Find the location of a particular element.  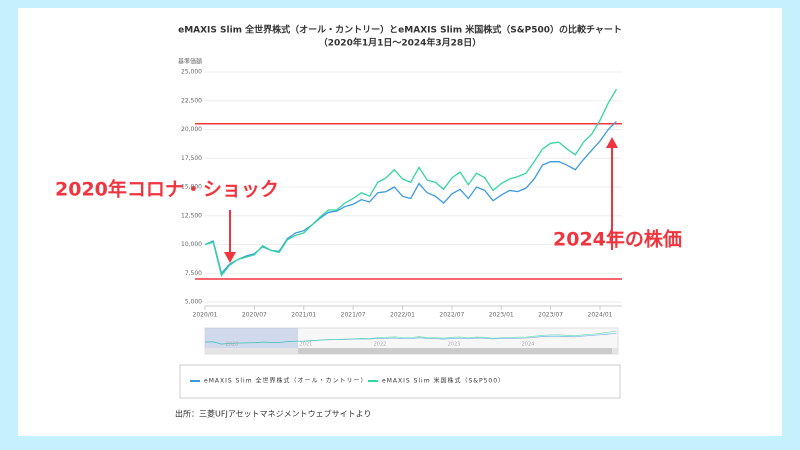

legend-box is located at coordinates (400, 381).